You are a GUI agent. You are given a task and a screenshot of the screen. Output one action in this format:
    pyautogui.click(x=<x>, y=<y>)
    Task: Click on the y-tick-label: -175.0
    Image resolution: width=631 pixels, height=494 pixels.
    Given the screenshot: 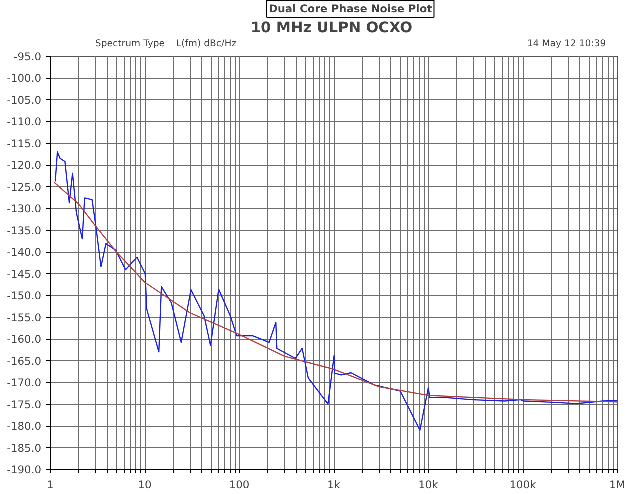 What is the action you would take?
    pyautogui.click(x=24, y=405)
    